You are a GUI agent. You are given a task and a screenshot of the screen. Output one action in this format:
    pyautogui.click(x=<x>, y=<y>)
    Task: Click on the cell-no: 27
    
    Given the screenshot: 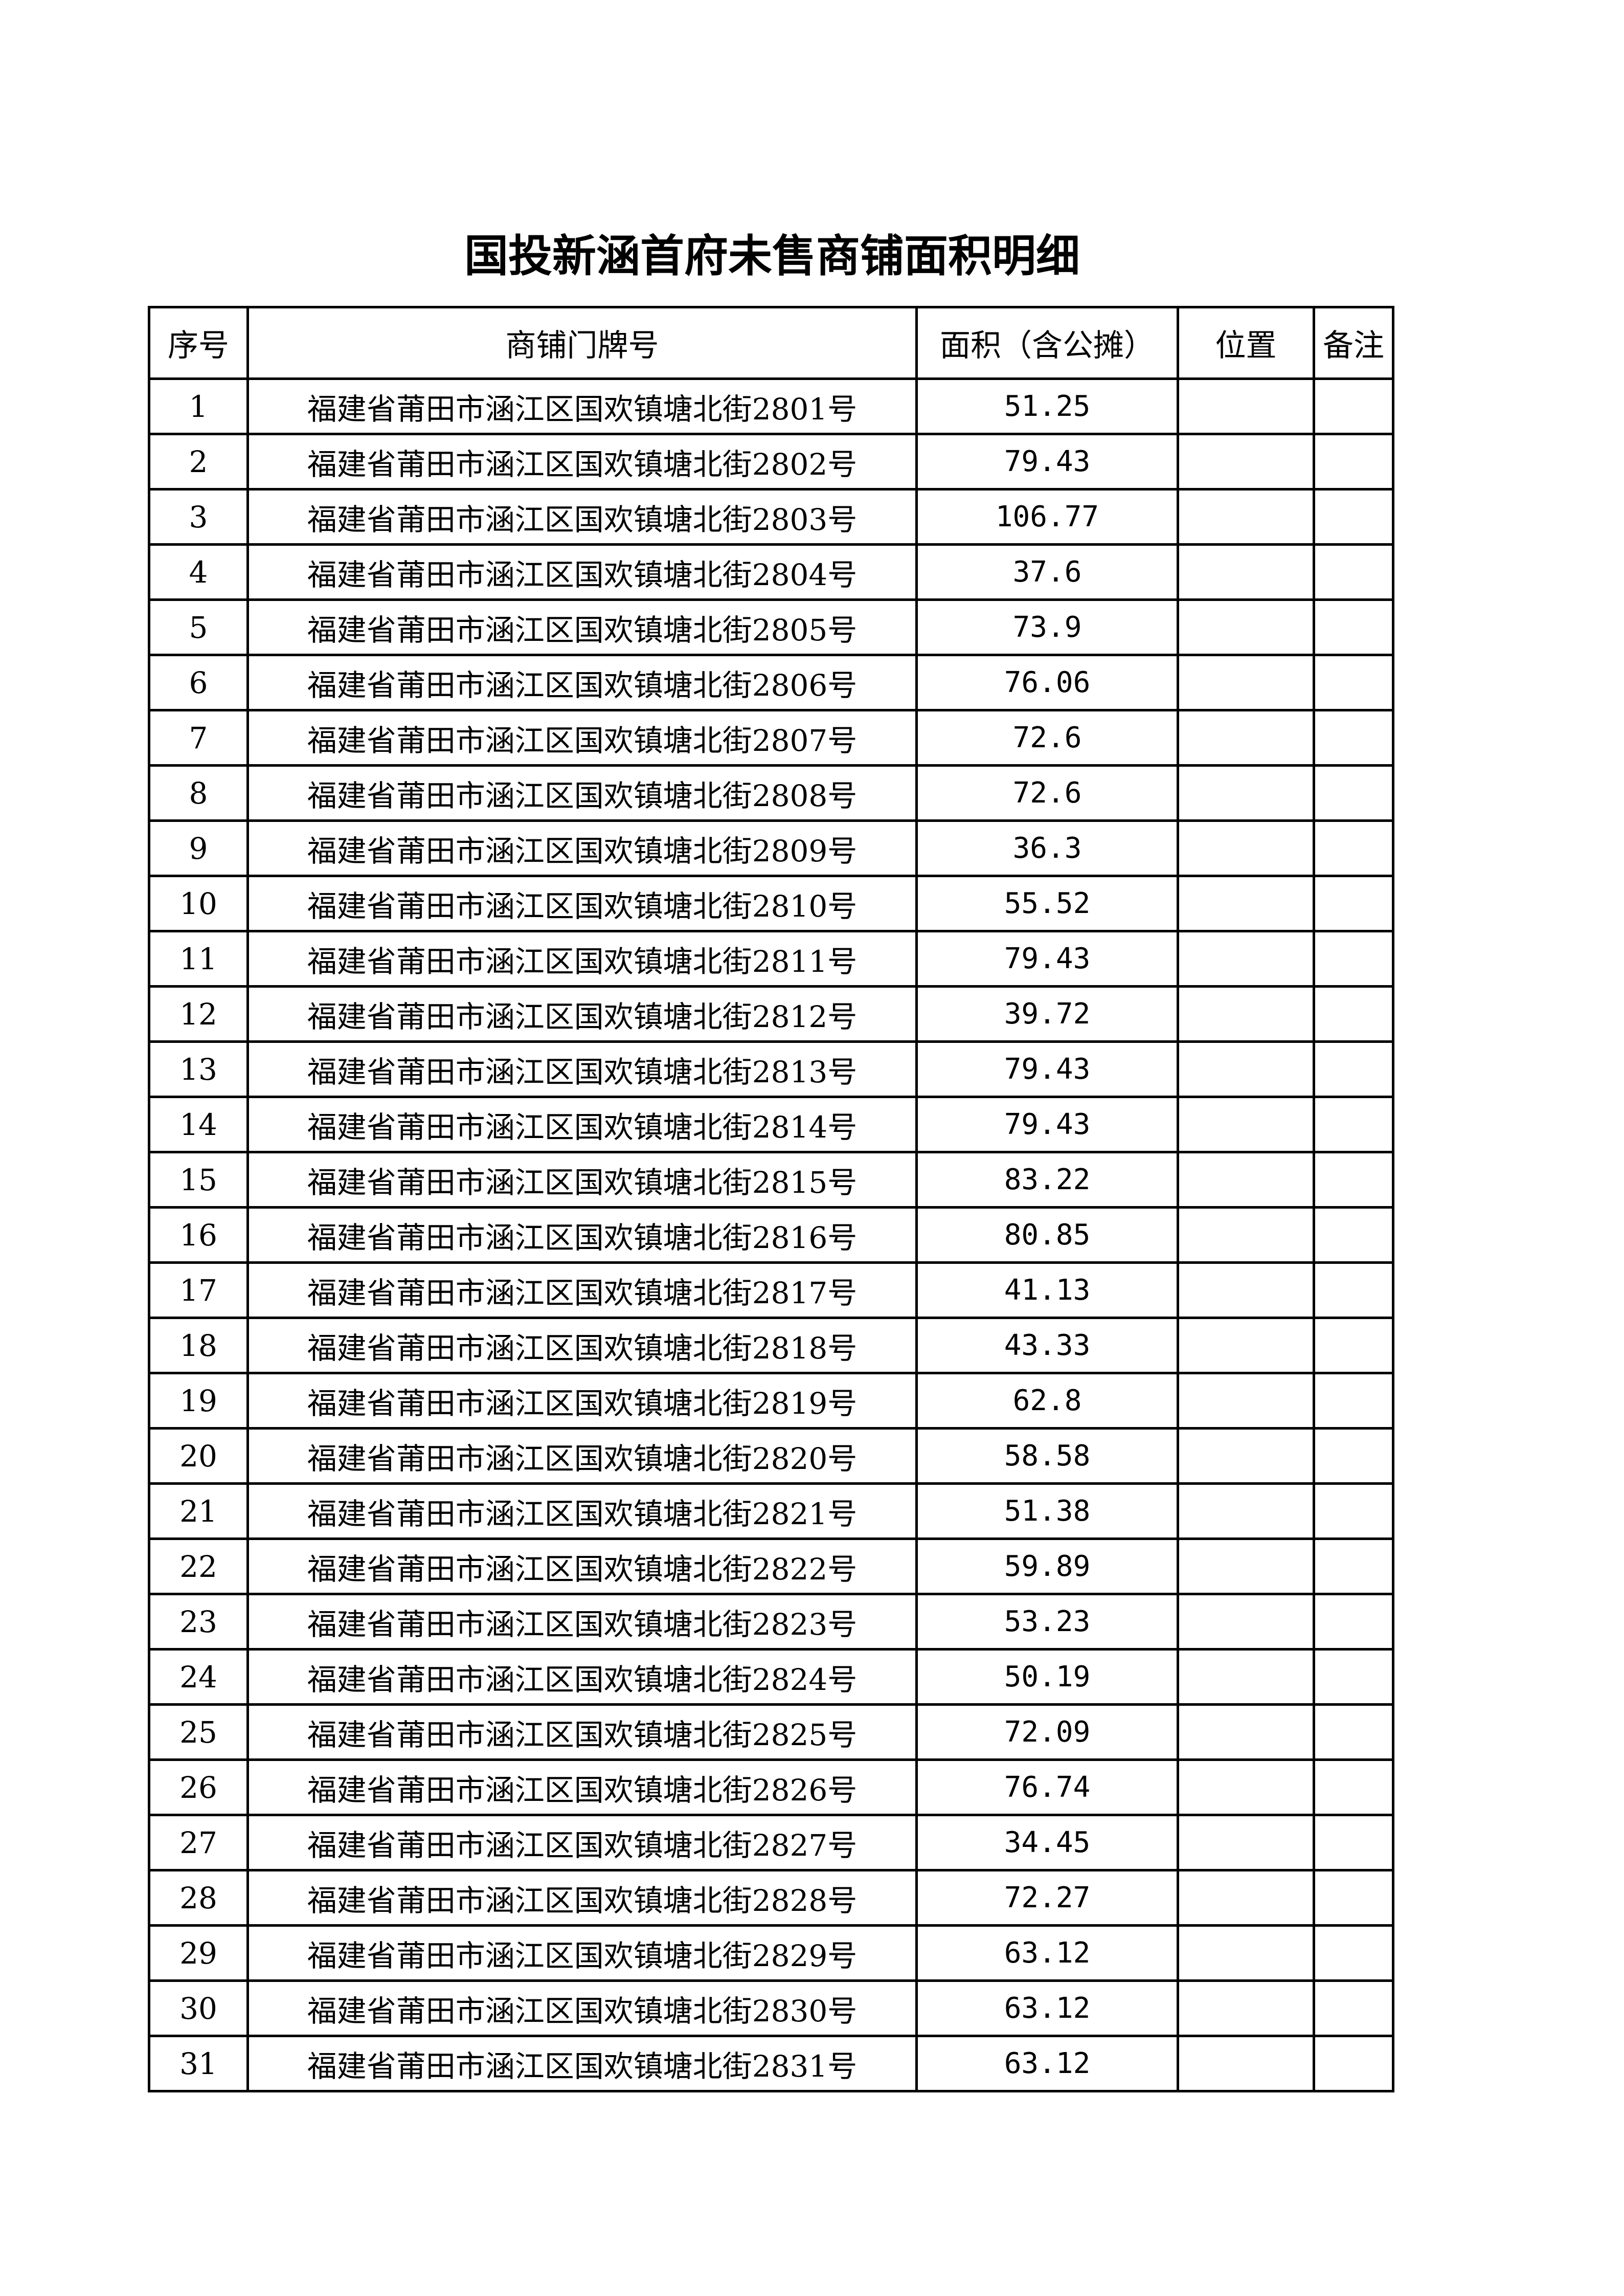 What is the action you would take?
    pyautogui.click(x=198, y=1842)
    